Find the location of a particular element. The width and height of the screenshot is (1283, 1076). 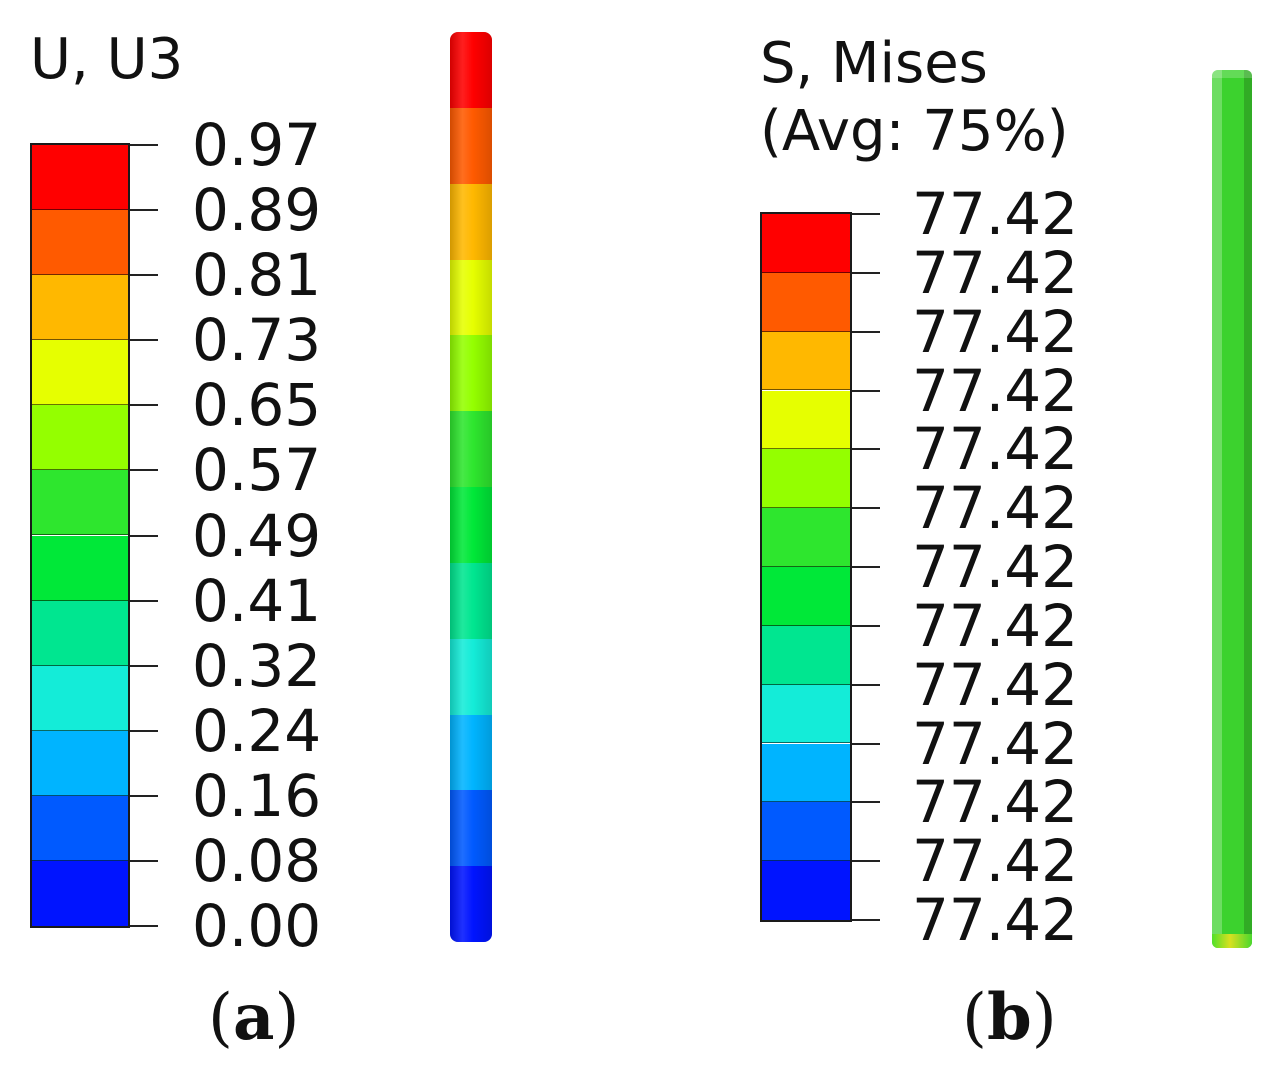

legend-title-mises: S, Mises (Avg: 75%) is located at coordinates (914, 98).